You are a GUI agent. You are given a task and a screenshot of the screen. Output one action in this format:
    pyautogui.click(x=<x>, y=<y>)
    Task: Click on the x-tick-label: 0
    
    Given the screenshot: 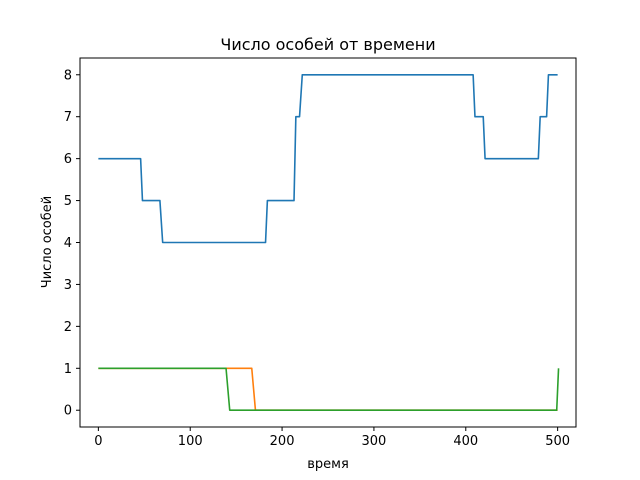 What is the action you would take?
    pyautogui.click(x=98, y=441)
    